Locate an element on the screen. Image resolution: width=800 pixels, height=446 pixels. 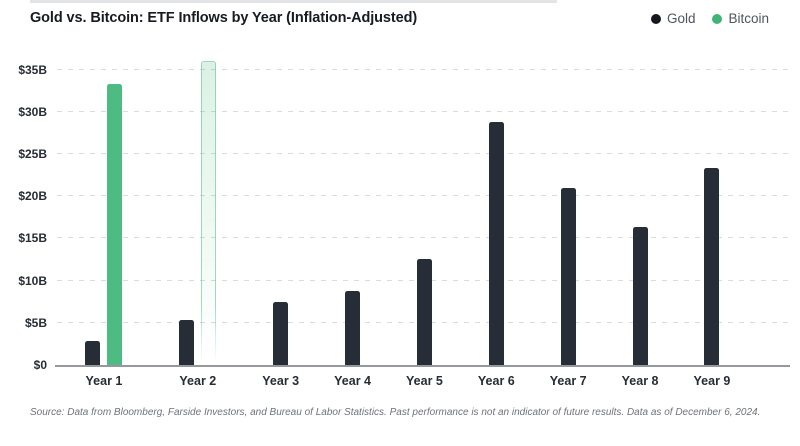
gridline-$20B is located at coordinates (423, 196).